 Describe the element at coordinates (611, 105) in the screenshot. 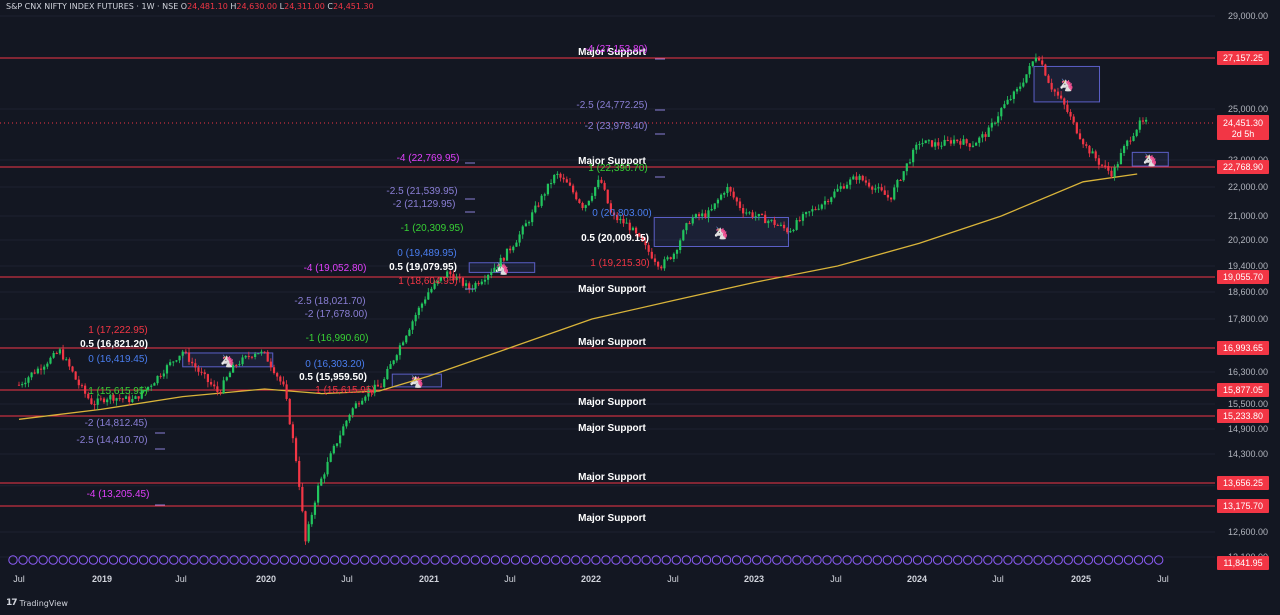

I see `fib-label-1: -2.5 (24,772.25)` at that location.